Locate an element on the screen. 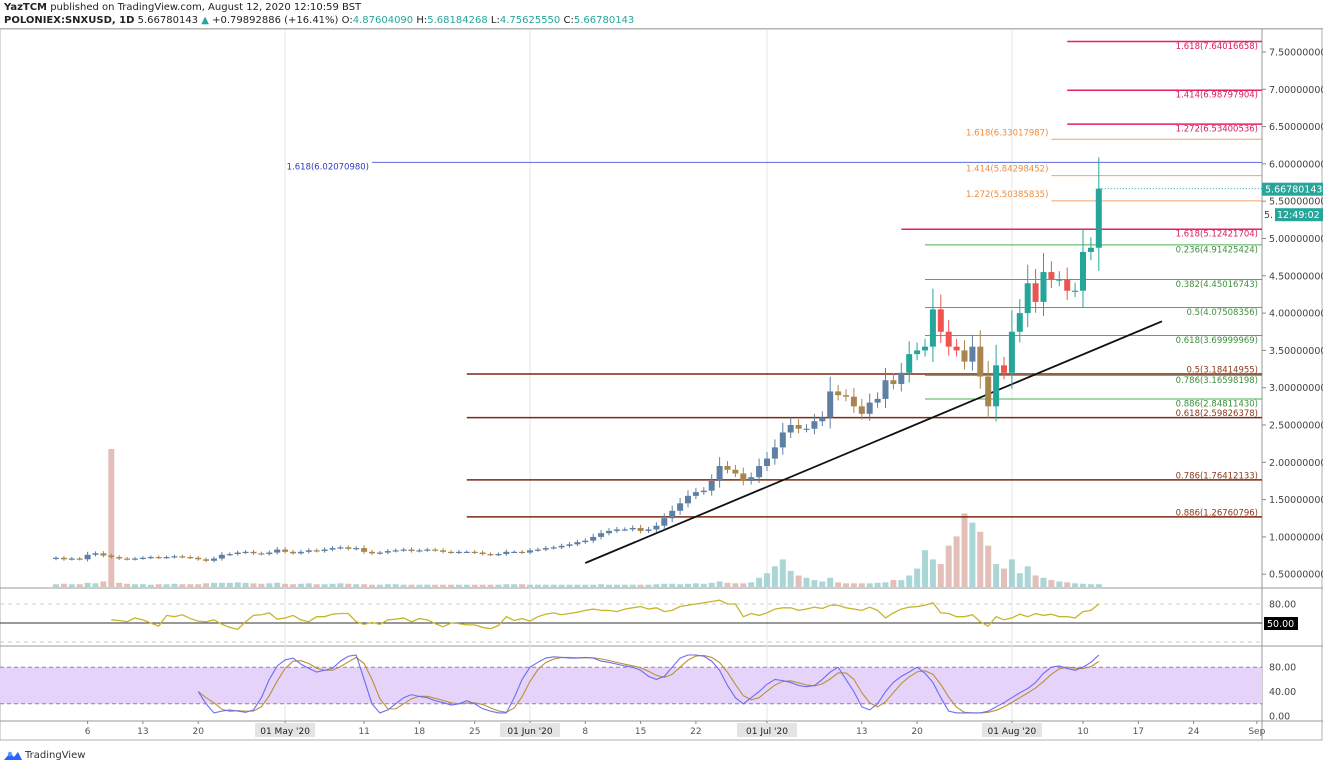 The height and width of the screenshot is (768, 1323). fib-level-label: 0.5(4.07508356) is located at coordinates (1222, 313).